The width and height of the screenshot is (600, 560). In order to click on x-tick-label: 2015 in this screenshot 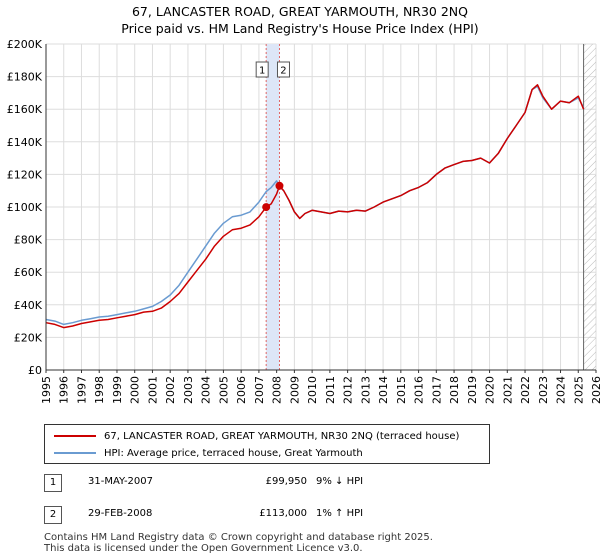, I will do `click(401, 390)`.